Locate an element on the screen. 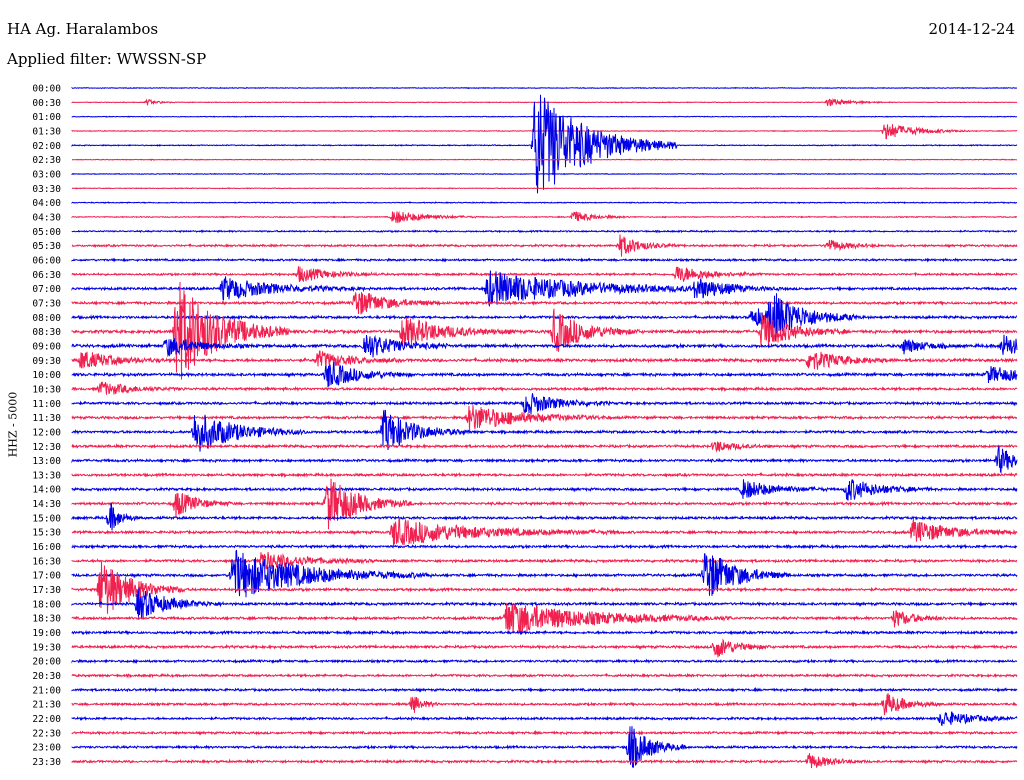 The image size is (1024, 780). row-time-label: 01:30 is located at coordinates (46, 131).